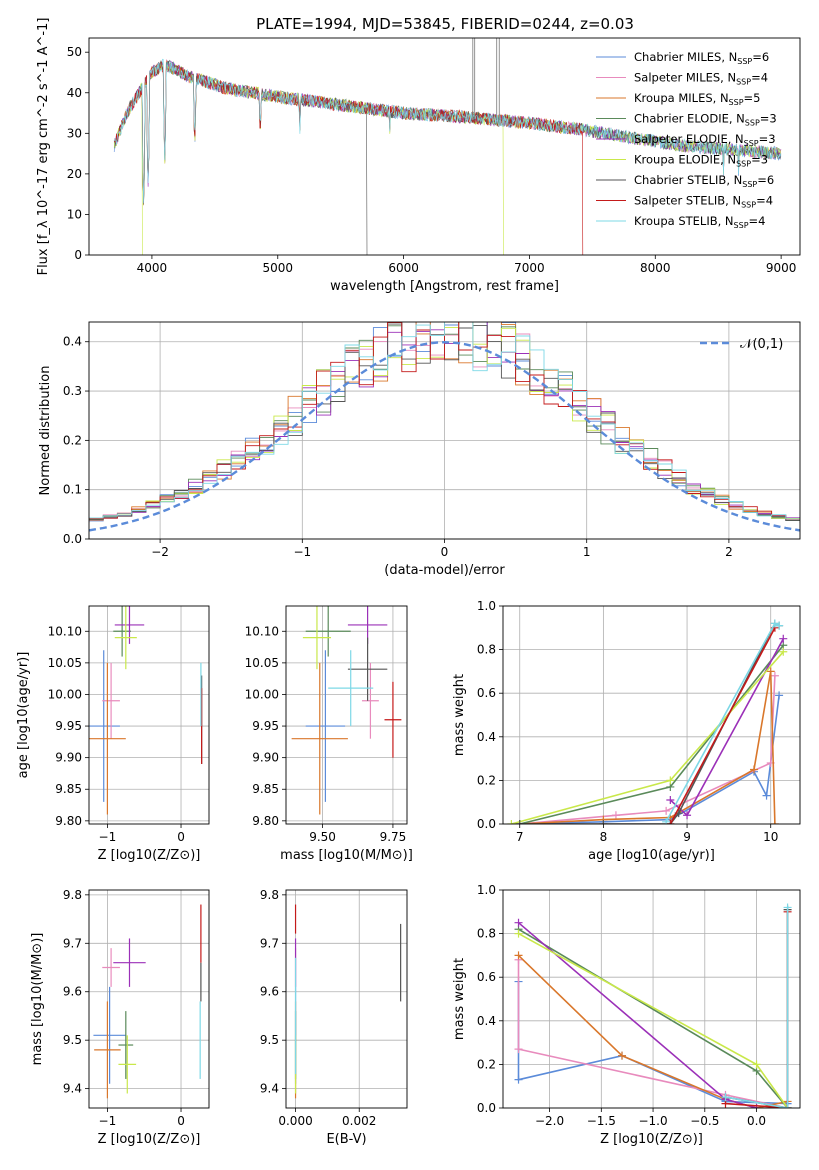  Describe the element at coordinates (78, 255) in the screenshot. I see `y-tick-label: 0` at that location.